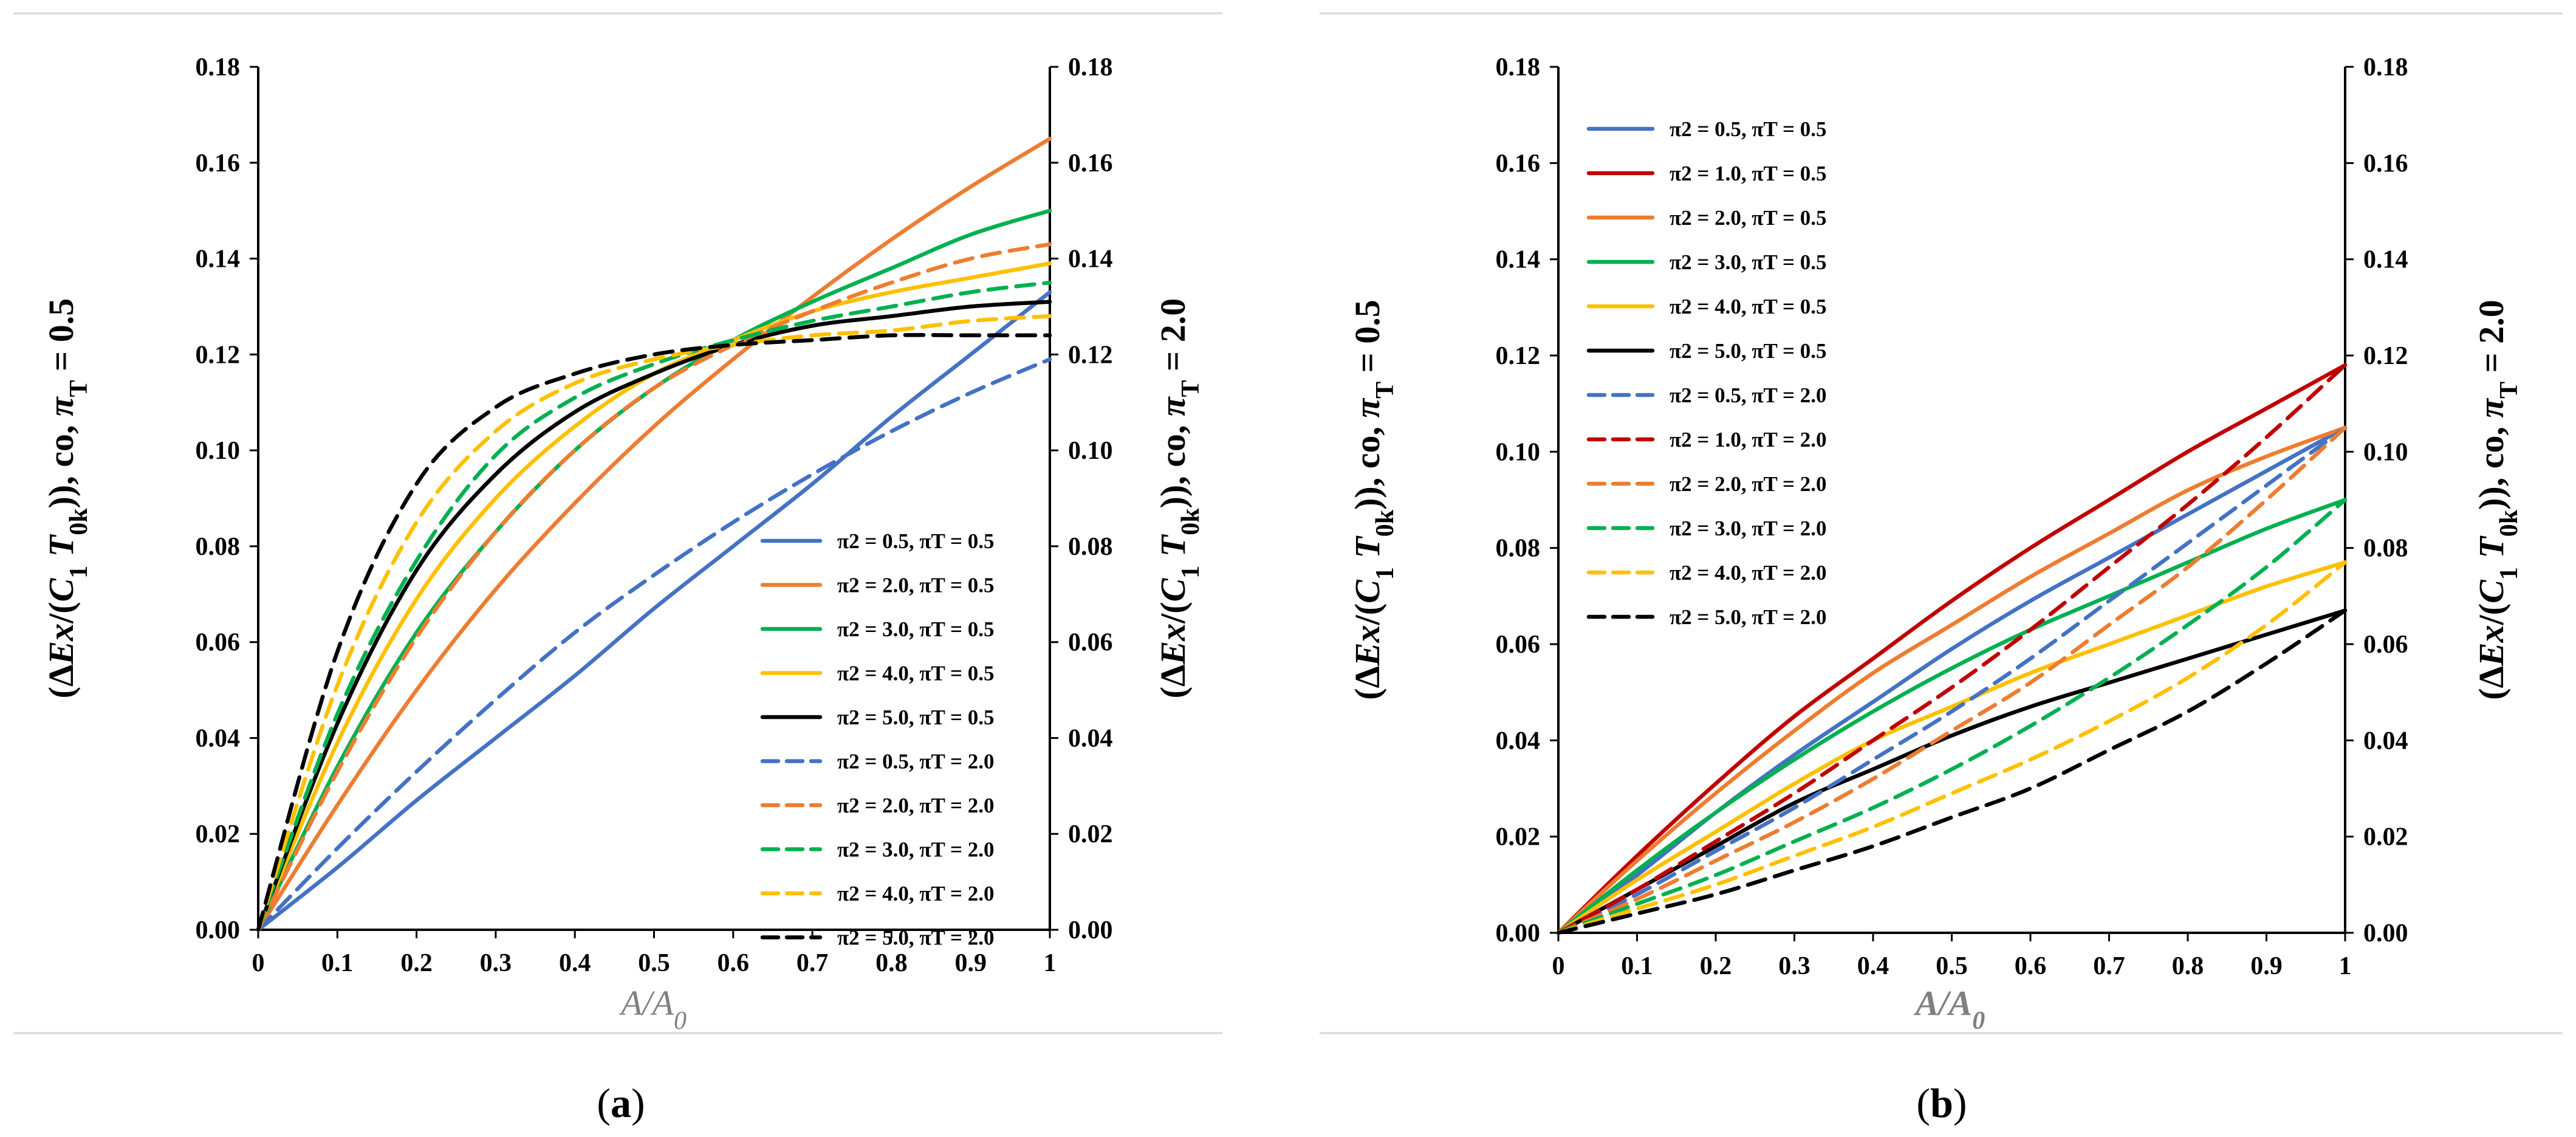 The image size is (2576, 1137). Describe the element at coordinates (1179, 498) in the screenshot. I see `panel-a-y-right-axis-title: (ΔEx/(C1 T0k)), co, πT = 2.0` at that location.